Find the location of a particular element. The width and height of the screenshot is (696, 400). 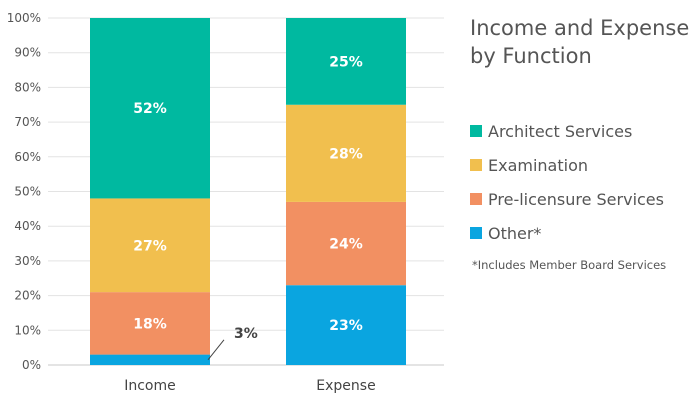

chart-title: Income and Expense by Function is located at coordinates (580, 42).